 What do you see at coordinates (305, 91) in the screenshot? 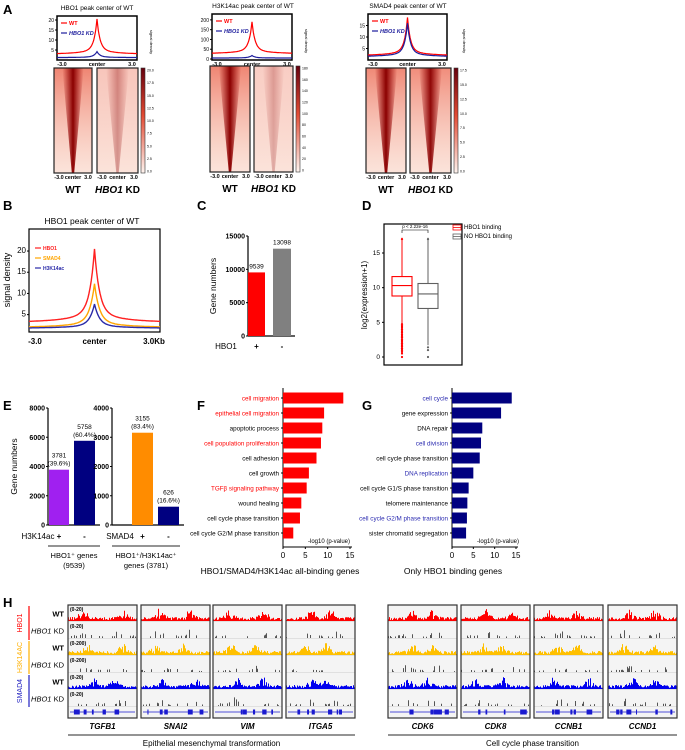
I see `colorbar-tick-label: 140` at bounding box center [305, 91].